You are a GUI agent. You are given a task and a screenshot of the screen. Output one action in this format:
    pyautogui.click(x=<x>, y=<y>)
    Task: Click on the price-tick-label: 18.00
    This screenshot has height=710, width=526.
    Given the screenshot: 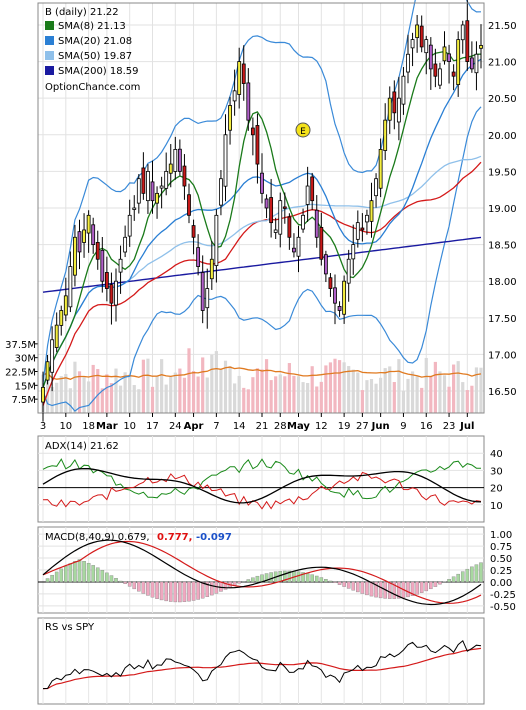 What is the action you would take?
    pyautogui.click(x=502, y=282)
    